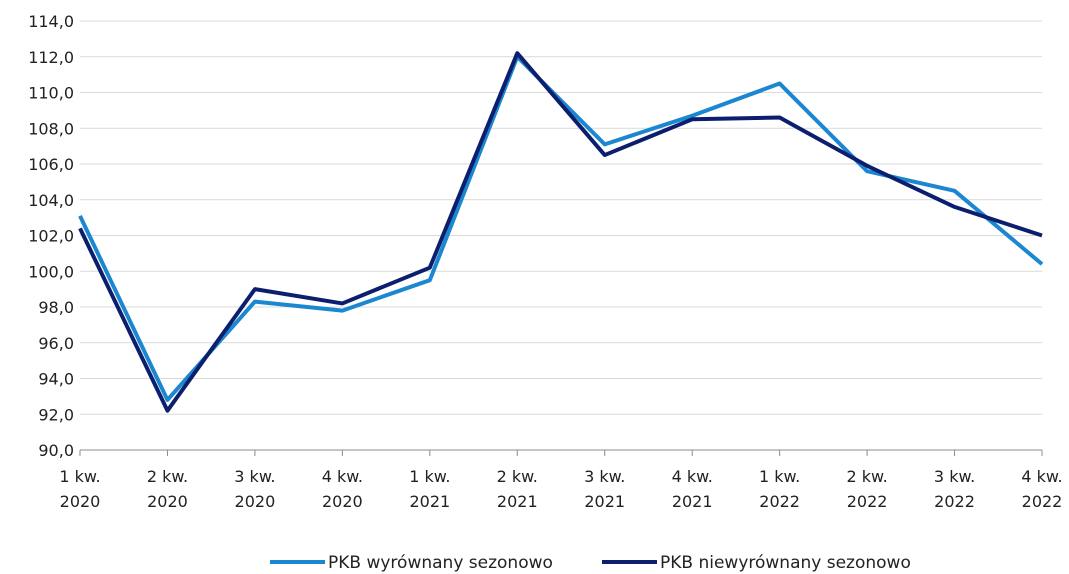 This screenshot has width=1069, height=574. Describe the element at coordinates (56, 343) in the screenshot. I see `y-tick-label: 96,0` at that location.